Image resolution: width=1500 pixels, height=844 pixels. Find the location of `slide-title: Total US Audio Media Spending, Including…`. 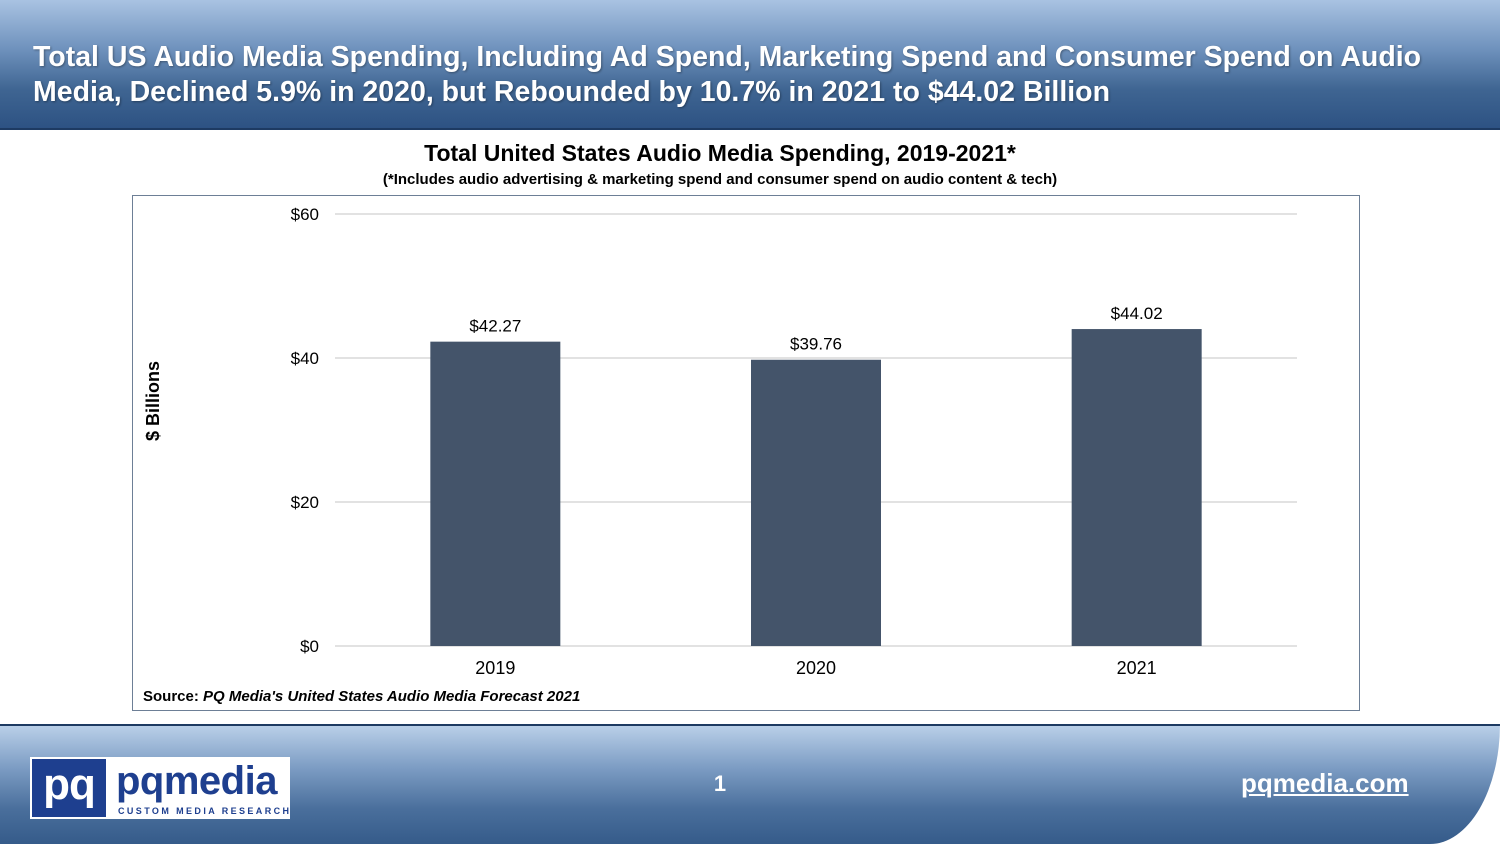

slide-title: Total US Audio Media Spending, Including… is located at coordinates (727, 74).